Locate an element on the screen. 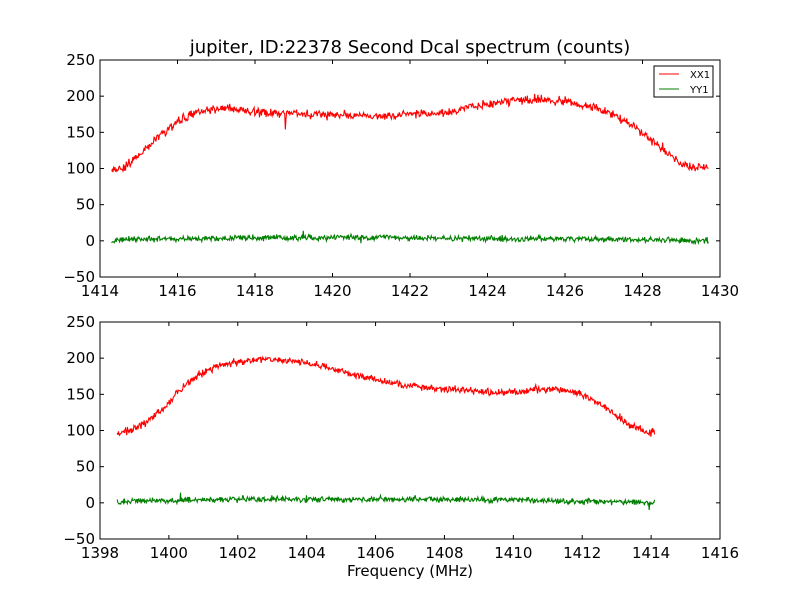 The image size is (800, 600). legend-label-yy1: YY1 is located at coordinates (699, 90).